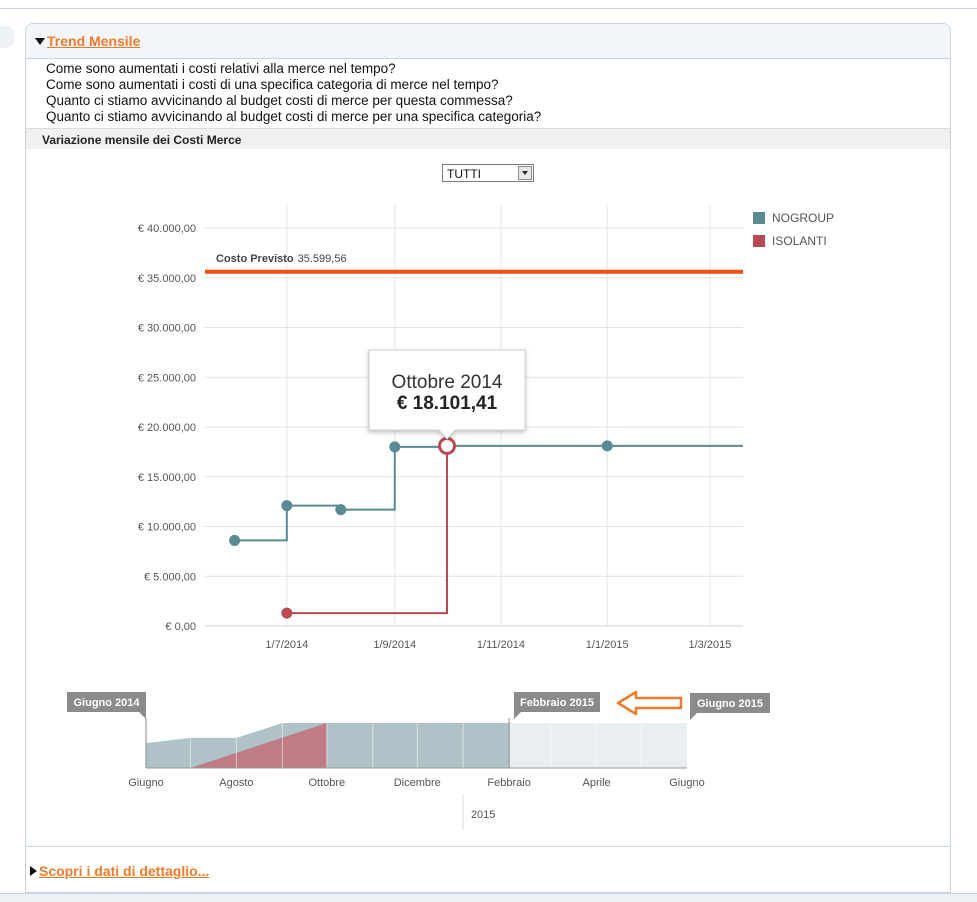 Image resolution: width=977 pixels, height=902 pixels. What do you see at coordinates (488, 4) in the screenshot?
I see `window-top-border` at bounding box center [488, 4].